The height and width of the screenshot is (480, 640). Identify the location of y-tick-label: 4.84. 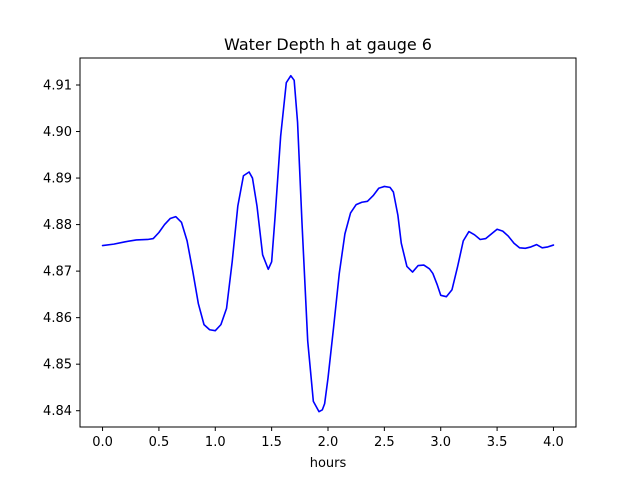
(57, 411).